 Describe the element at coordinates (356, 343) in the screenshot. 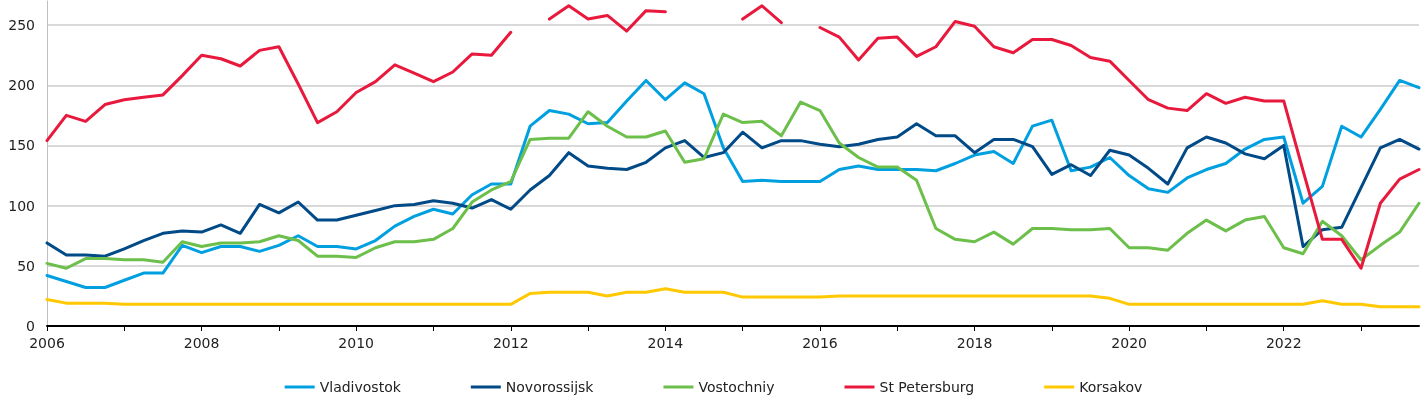

I see `x-tick-label: 2010` at that location.